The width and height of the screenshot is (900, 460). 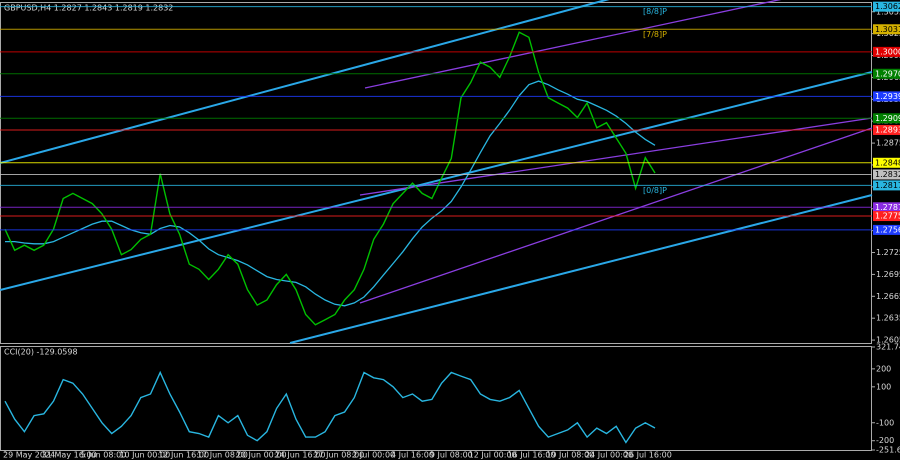 What do you see at coordinates (655, 11) in the screenshot?
I see `level-name: [8/8]P` at bounding box center [655, 11].